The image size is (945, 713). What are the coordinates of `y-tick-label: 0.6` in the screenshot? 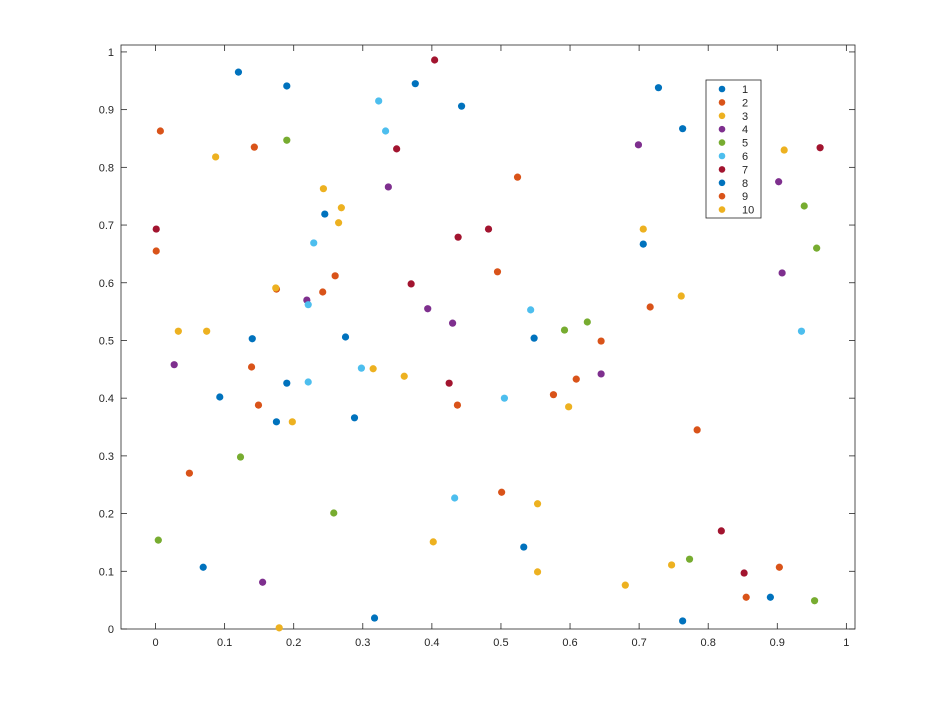 It's located at (106, 284).